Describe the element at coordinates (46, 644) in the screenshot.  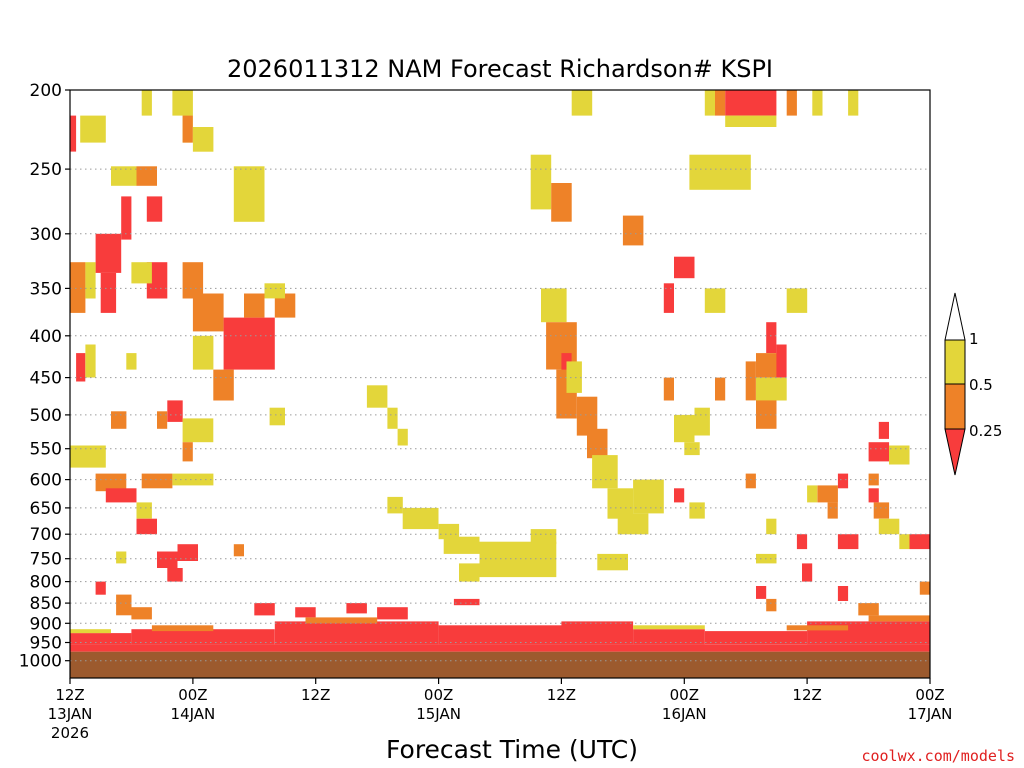
I see `y-tick-label: 950` at that location.